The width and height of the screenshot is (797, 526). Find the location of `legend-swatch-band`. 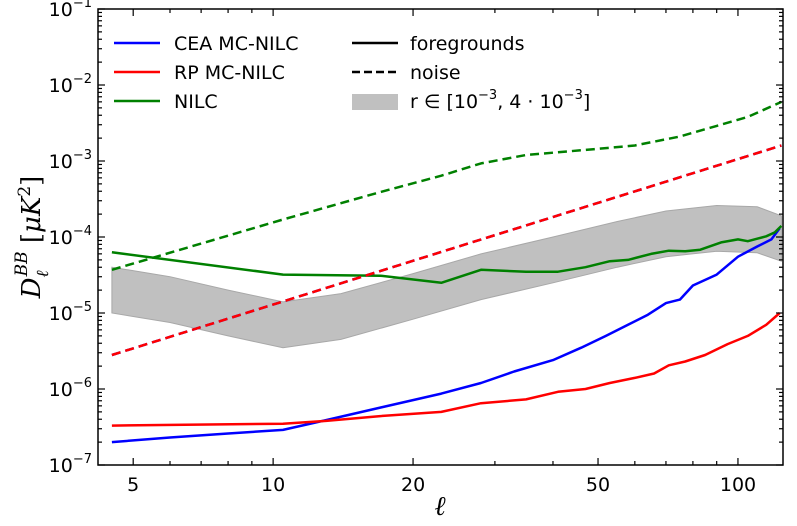

legend-swatch-band is located at coordinates (375, 102).